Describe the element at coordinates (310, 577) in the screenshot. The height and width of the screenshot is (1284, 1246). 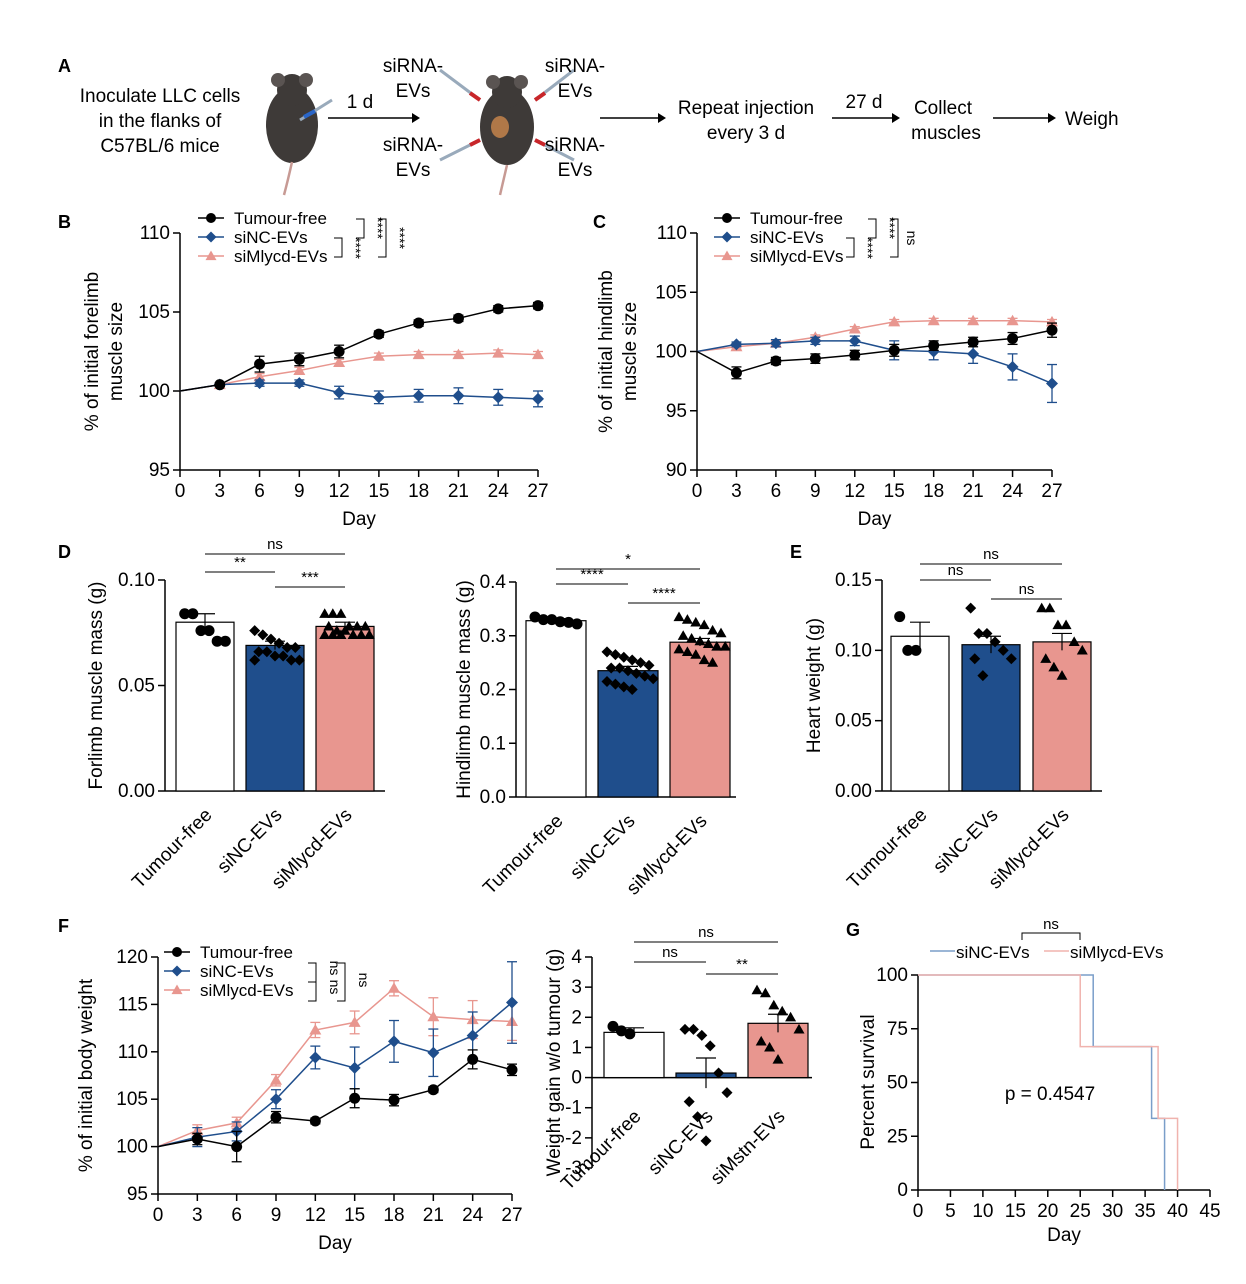
I see `significance-label: ***` at that location.